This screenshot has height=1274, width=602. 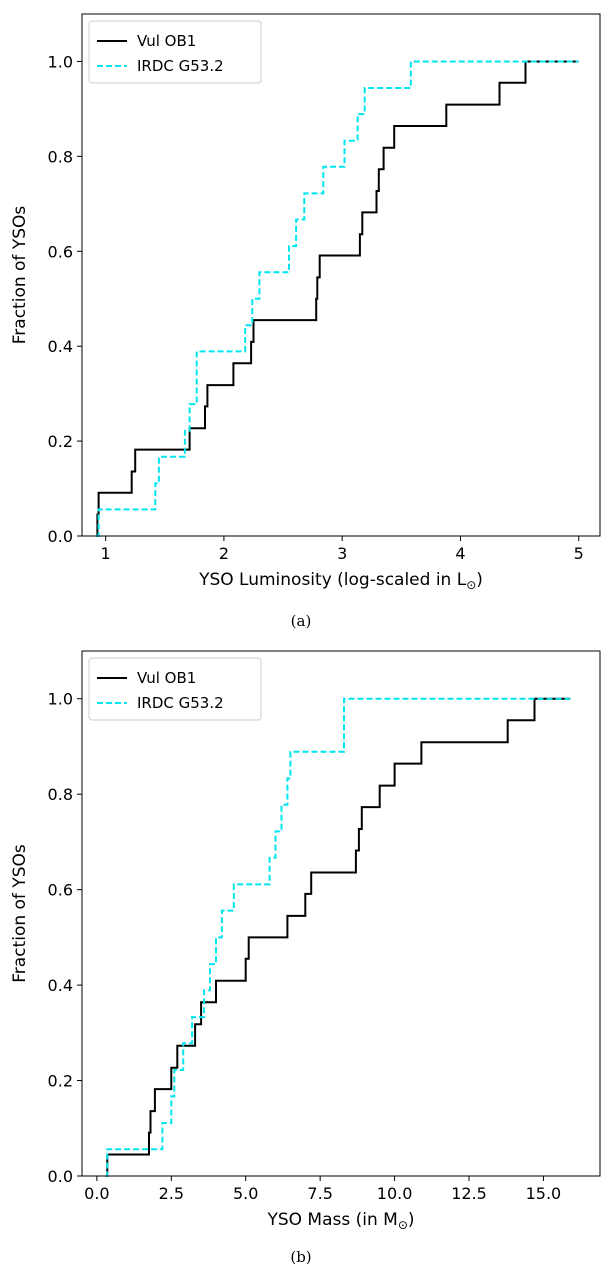 I want to click on caption-a: (a), so click(x=301, y=621).